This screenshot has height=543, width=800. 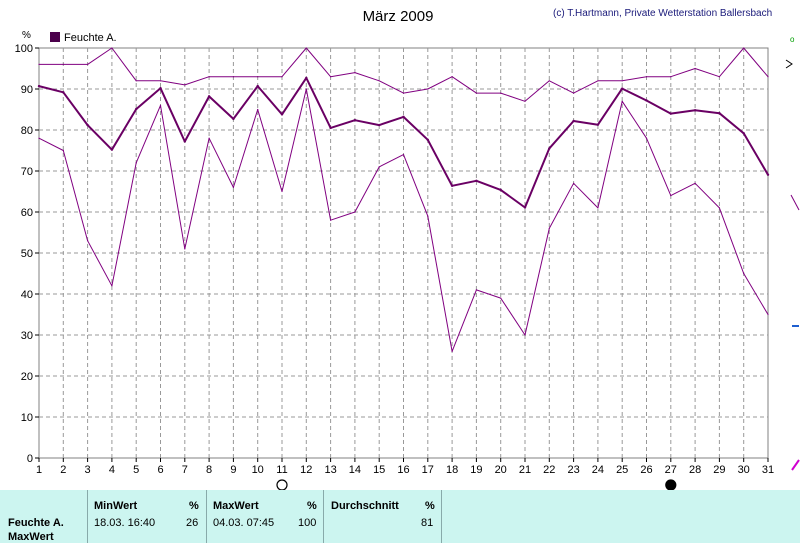 What do you see at coordinates (27, 90) in the screenshot?
I see `y-tick-label: 90` at bounding box center [27, 90].